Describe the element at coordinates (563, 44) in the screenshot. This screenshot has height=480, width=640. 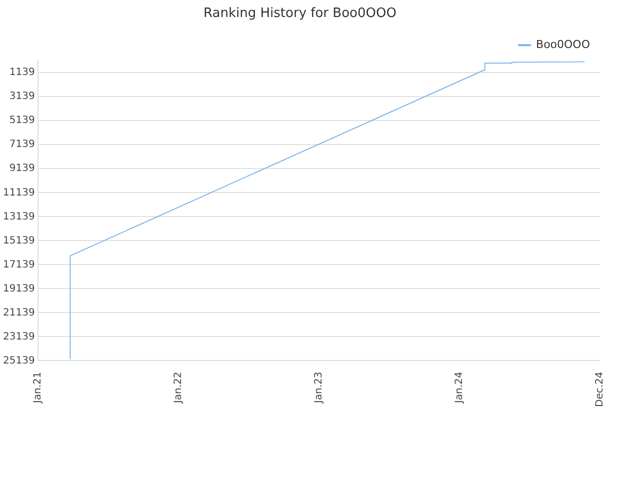
I see `legend-label: Boo0OOO` at that location.